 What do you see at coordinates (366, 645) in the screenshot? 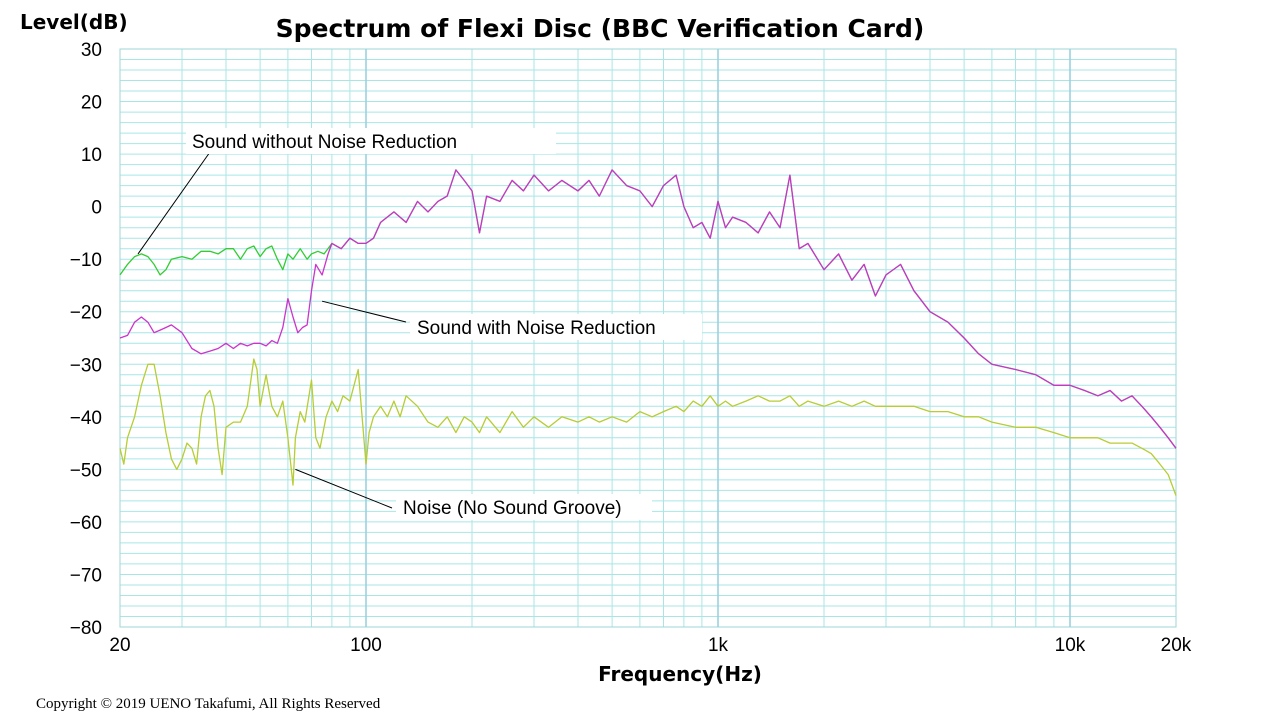
I see `x-tick-label: 100` at bounding box center [366, 645].